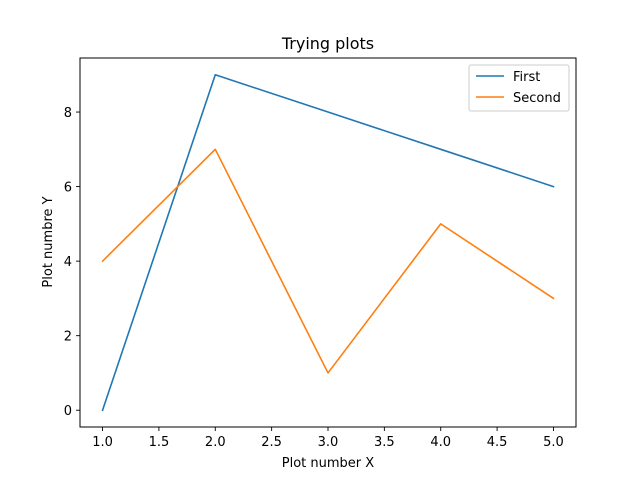  Describe the element at coordinates (553, 442) in the screenshot. I see `x-tick-label: 5.0` at that location.